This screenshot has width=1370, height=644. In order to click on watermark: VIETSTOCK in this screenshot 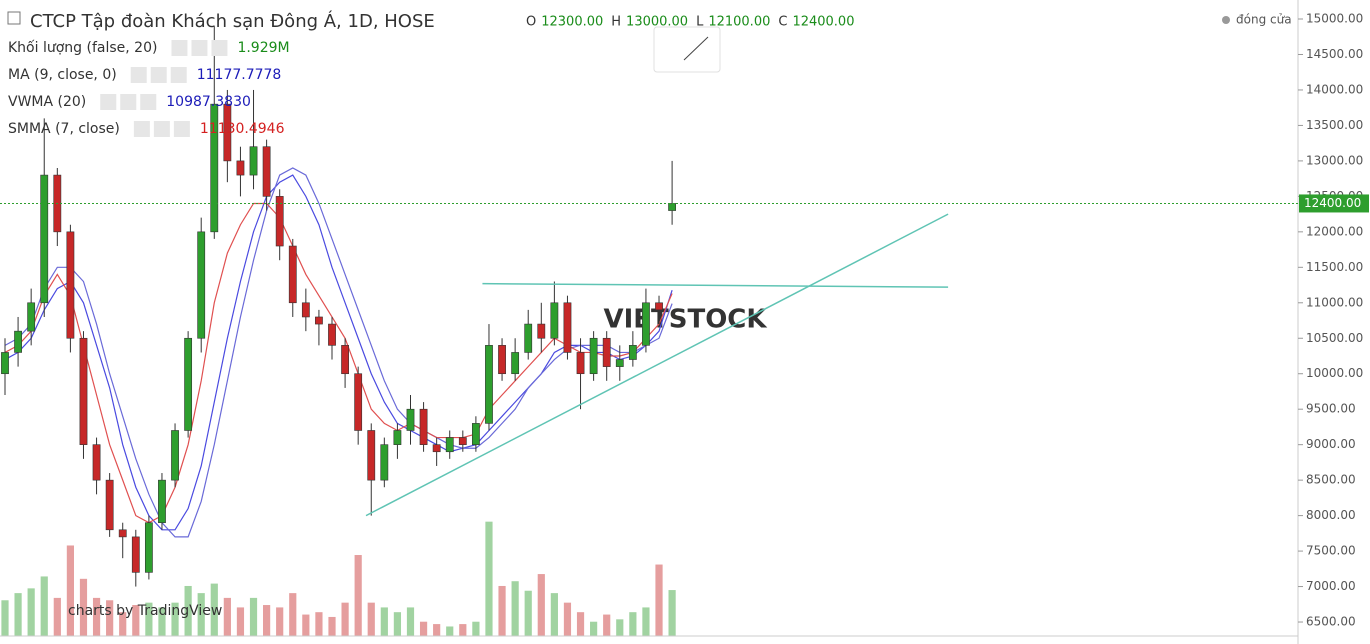, I will do `click(685, 320)`.